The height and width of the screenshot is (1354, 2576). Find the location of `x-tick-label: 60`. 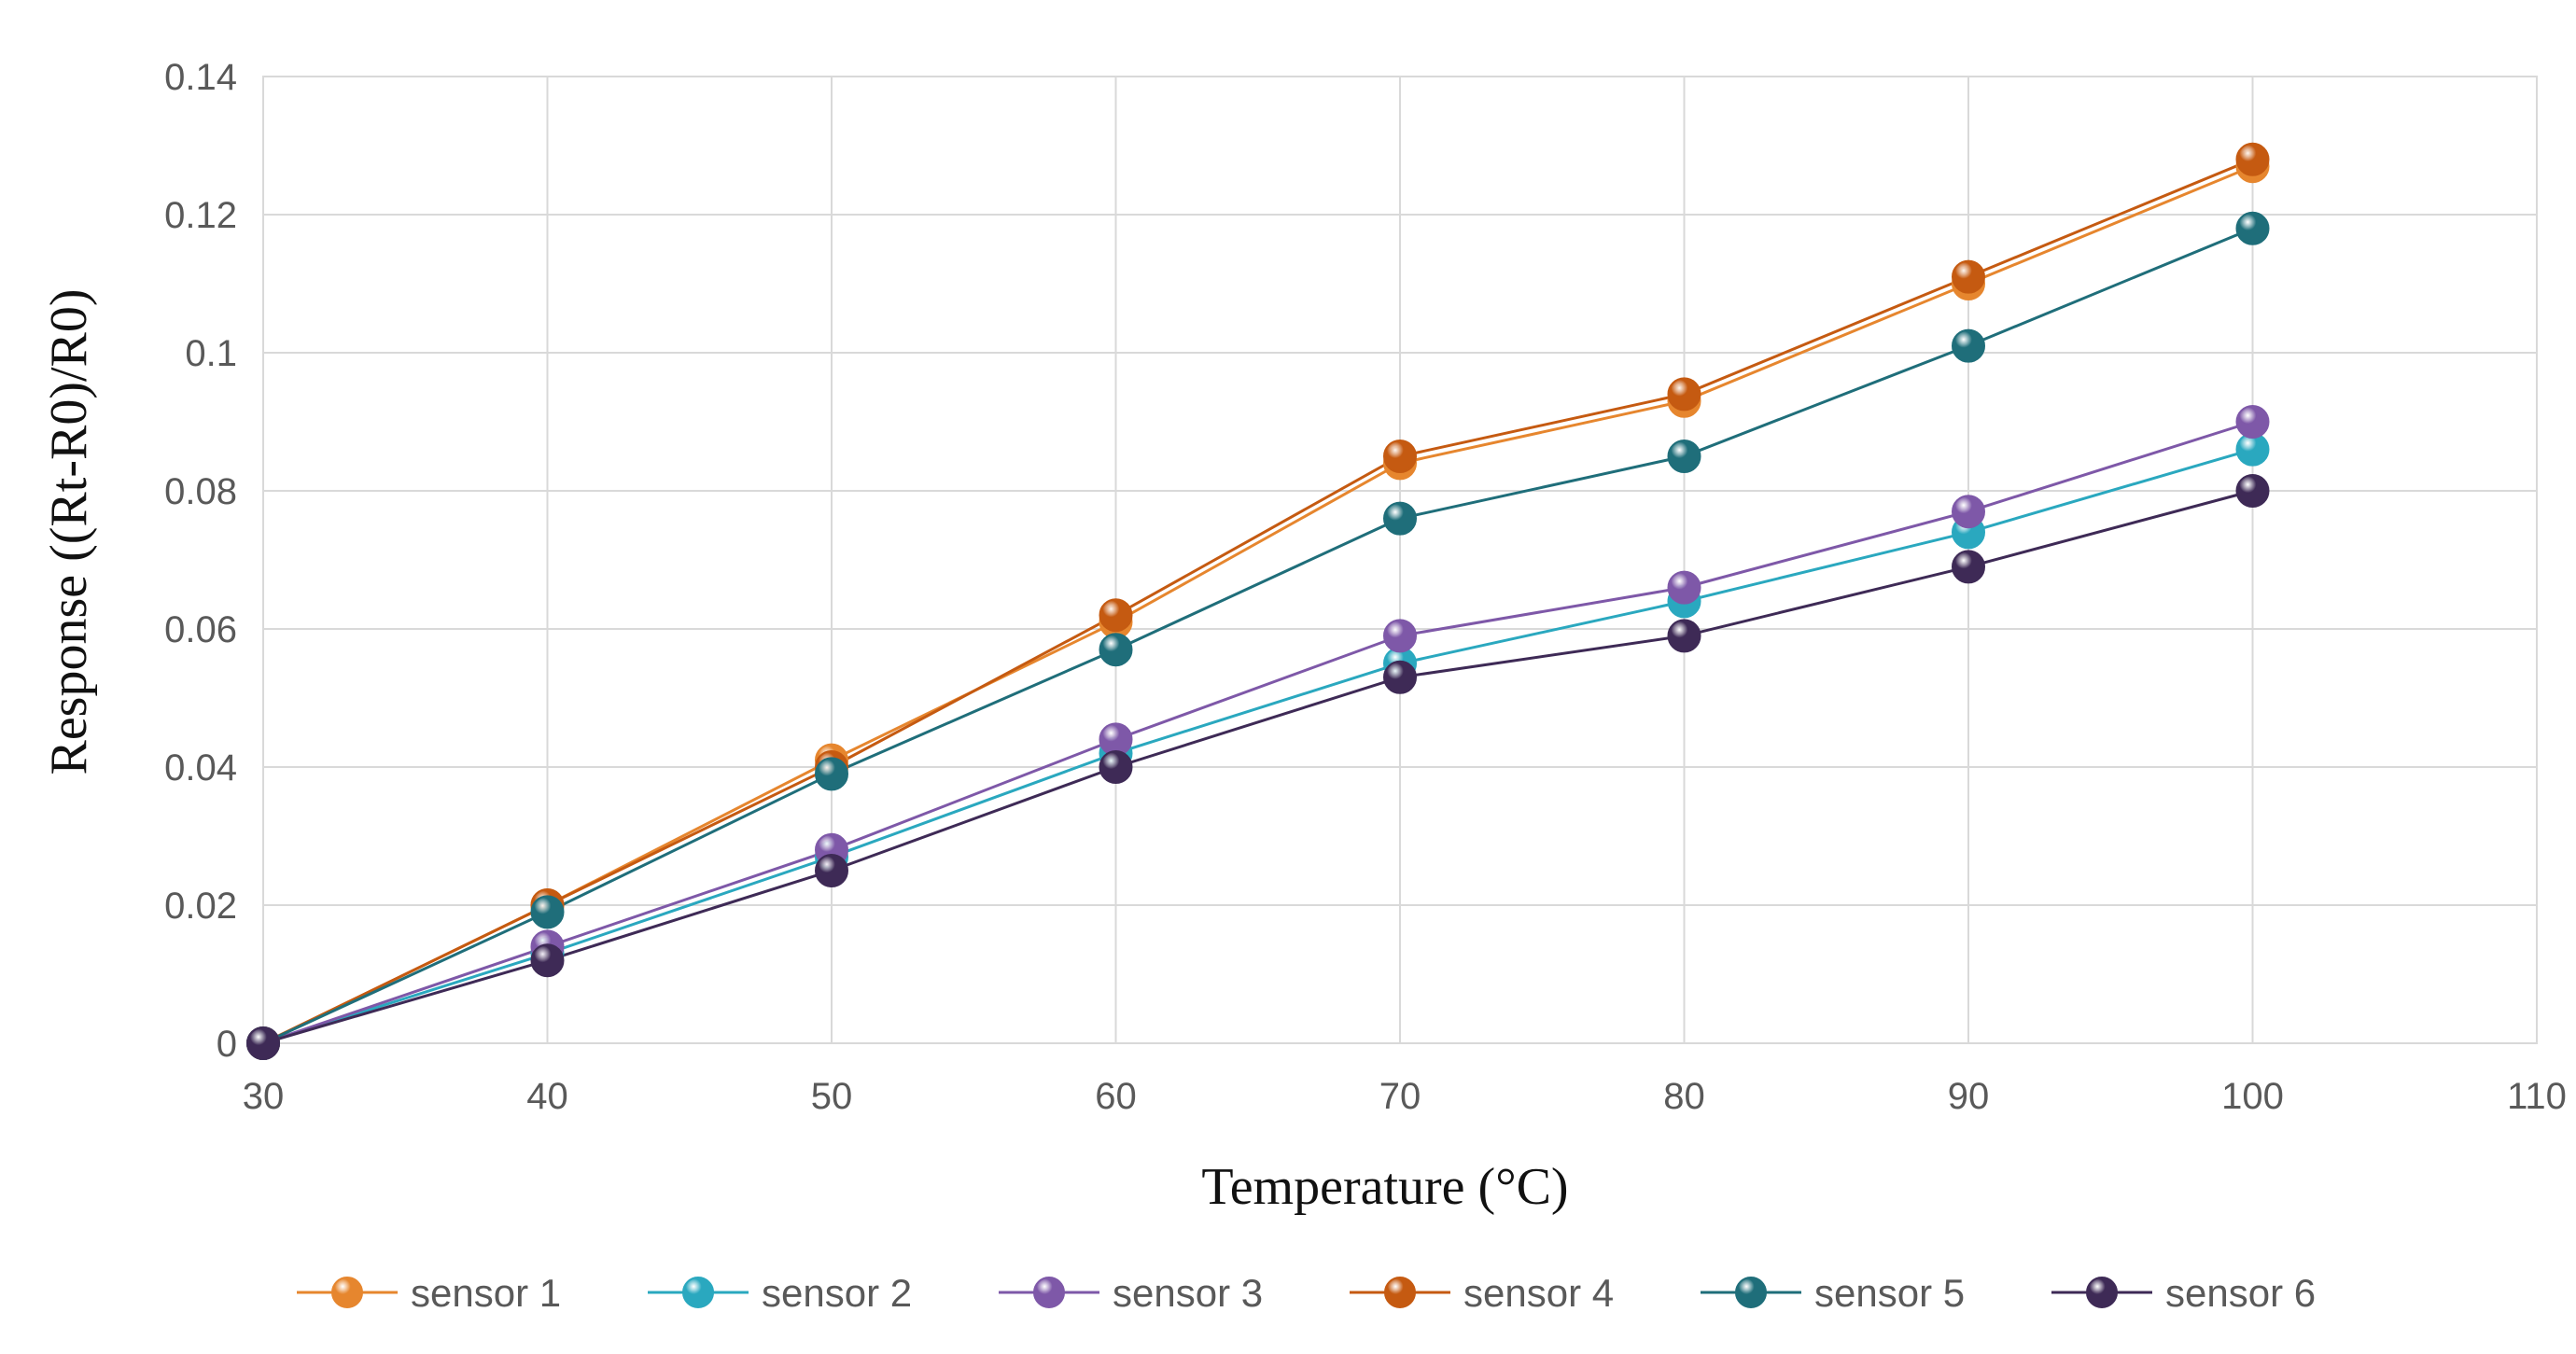

x-tick-label: 60 is located at coordinates (1116, 1096).